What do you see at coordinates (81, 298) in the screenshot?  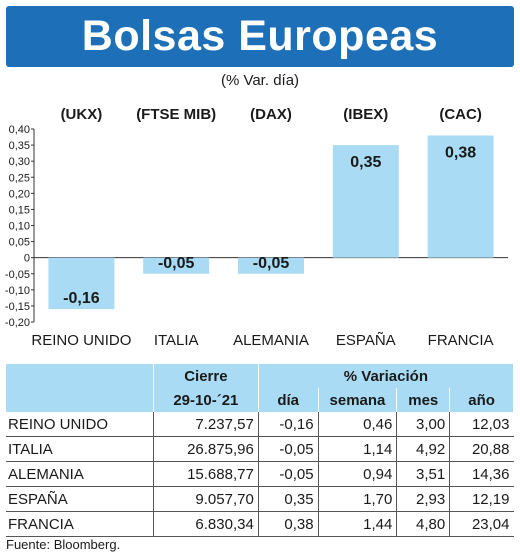 I see `data-label: -0,16` at bounding box center [81, 298].